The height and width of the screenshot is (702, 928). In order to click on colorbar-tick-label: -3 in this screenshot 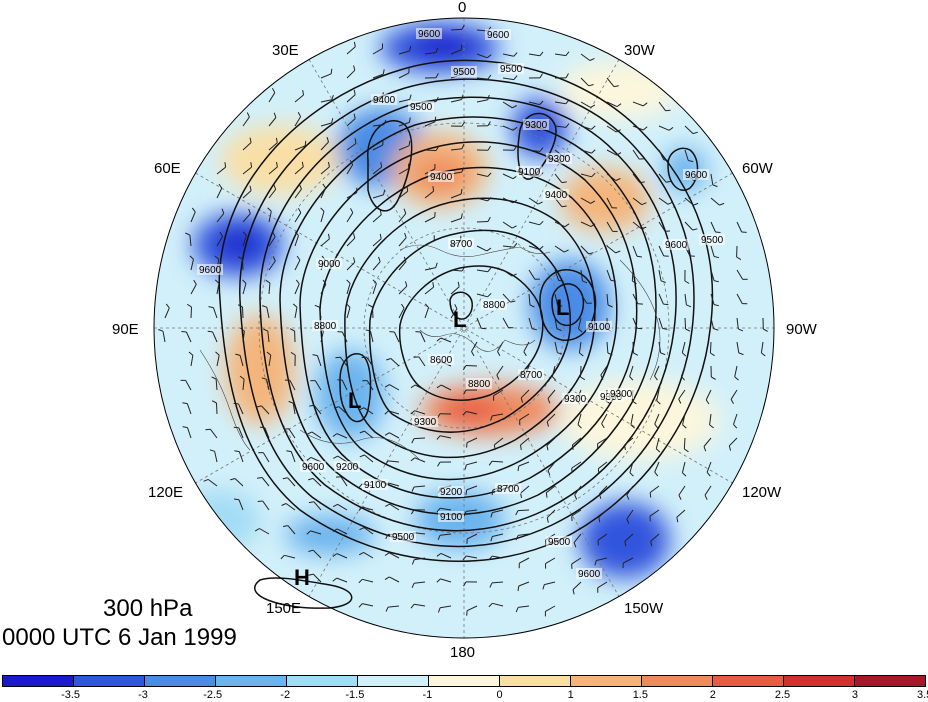, I will do `click(143, 695)`.